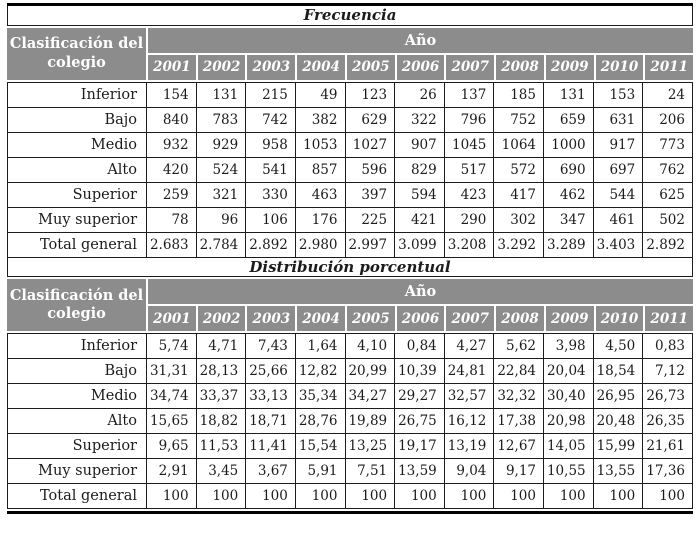  I want to click on data-cell: 3.292, so click(518, 244).